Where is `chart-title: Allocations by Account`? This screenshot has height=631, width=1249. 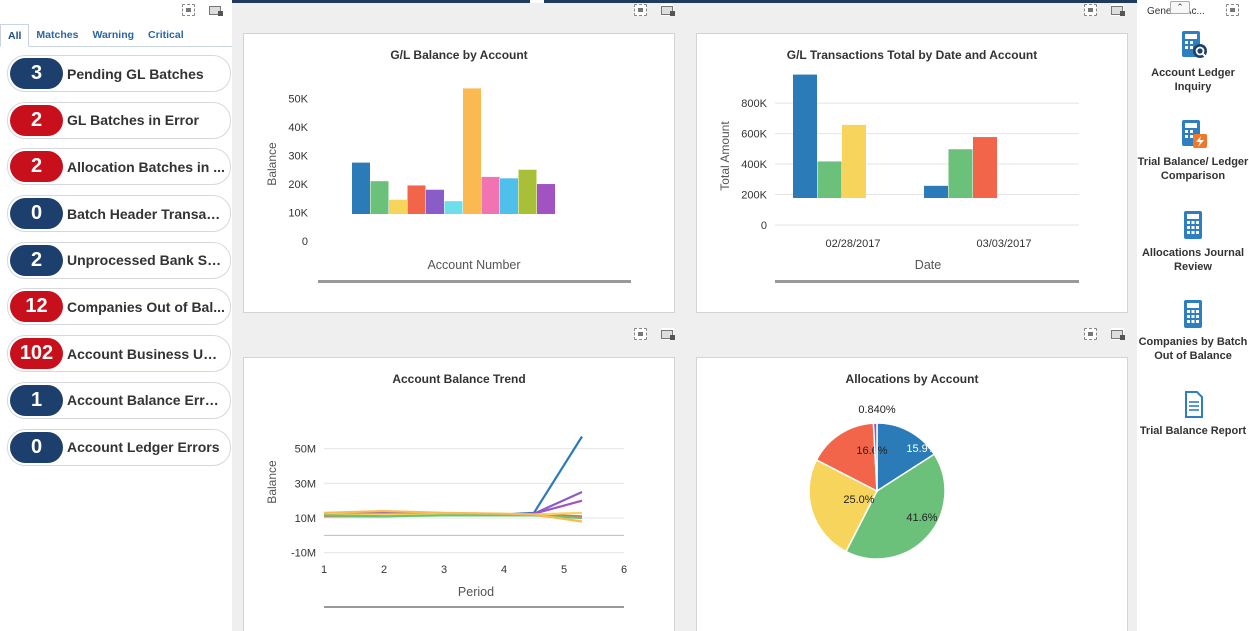 chart-title: Allocations by Account is located at coordinates (912, 379).